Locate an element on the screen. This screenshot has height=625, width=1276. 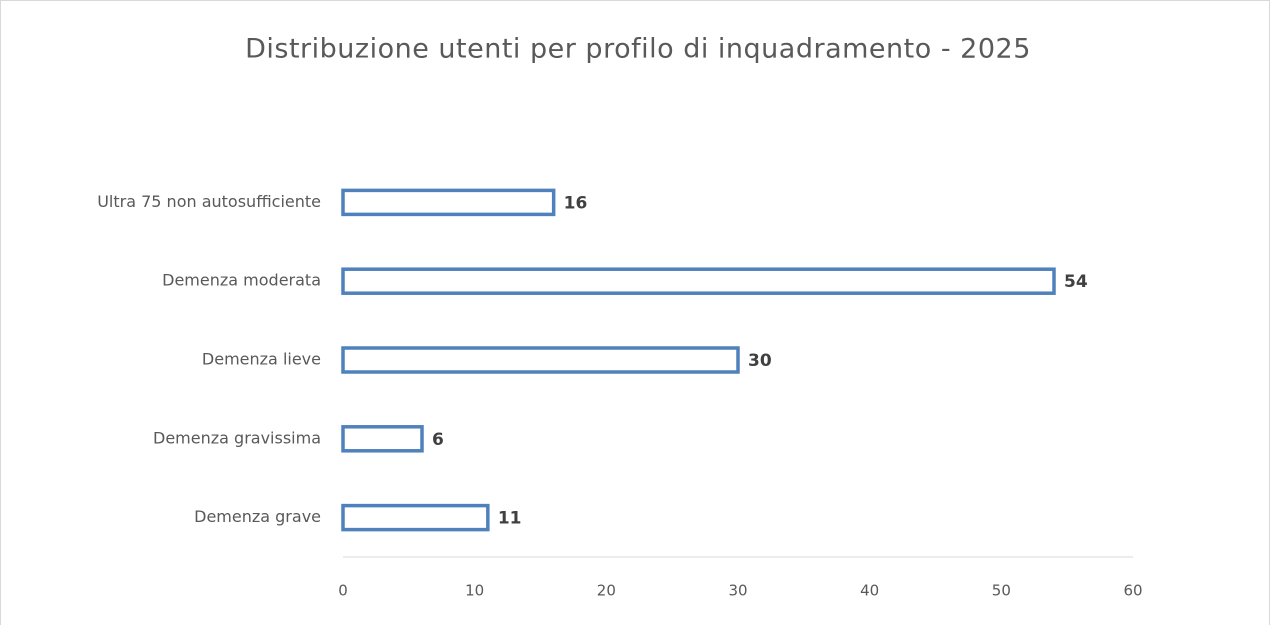
y-tick-label: Demenza moderata is located at coordinates (241, 280).